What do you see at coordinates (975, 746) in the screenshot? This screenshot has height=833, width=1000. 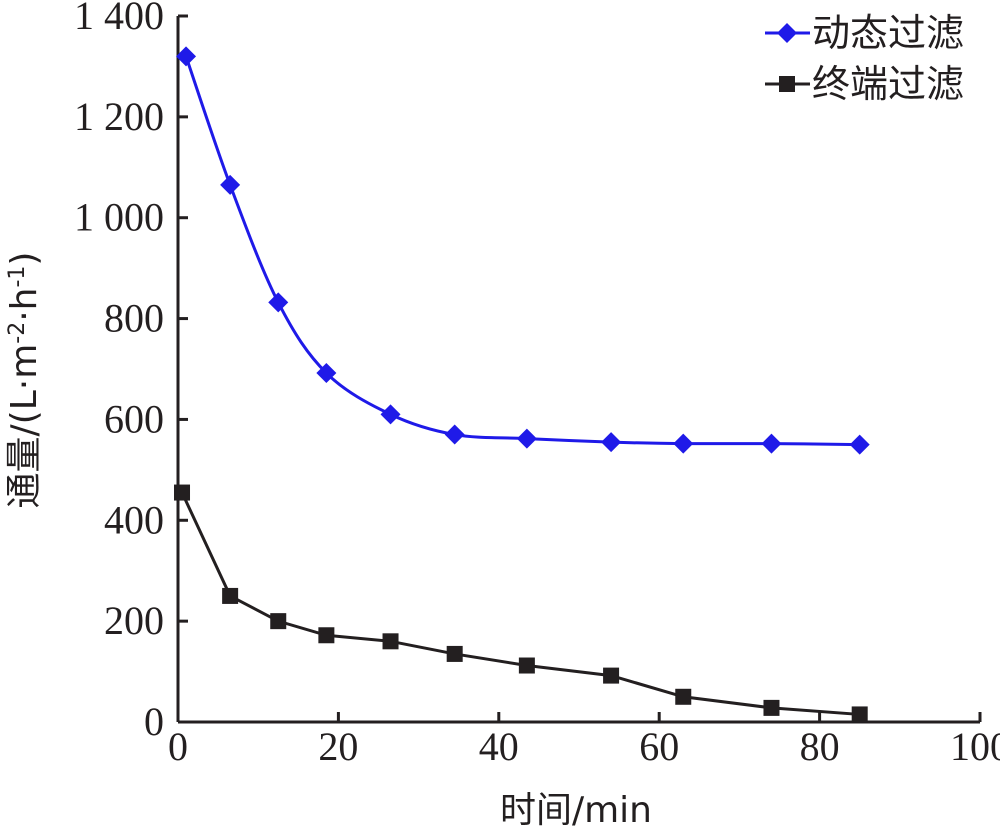 I see `x-tick-label: 100` at bounding box center [975, 746].